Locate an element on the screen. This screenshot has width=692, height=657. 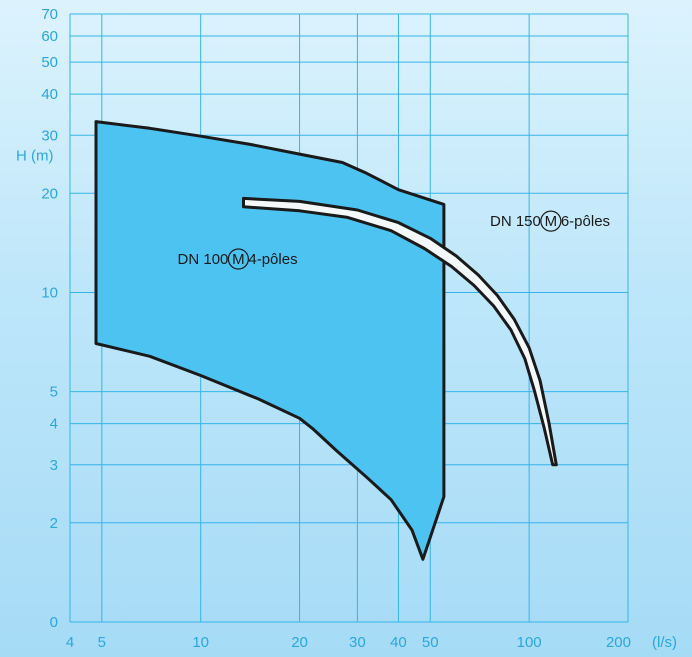
y-tick-label: 3 is located at coordinates (54, 465).